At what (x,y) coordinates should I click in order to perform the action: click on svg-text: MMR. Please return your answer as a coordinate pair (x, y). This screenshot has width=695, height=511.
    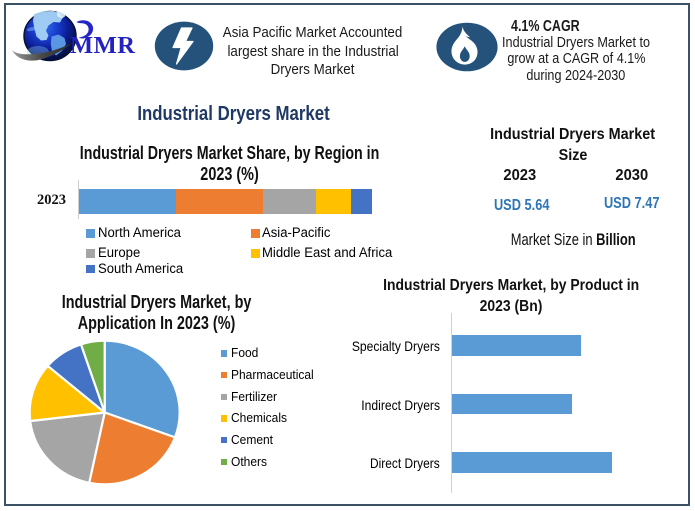
    Looking at the image, I should click on (102, 45).